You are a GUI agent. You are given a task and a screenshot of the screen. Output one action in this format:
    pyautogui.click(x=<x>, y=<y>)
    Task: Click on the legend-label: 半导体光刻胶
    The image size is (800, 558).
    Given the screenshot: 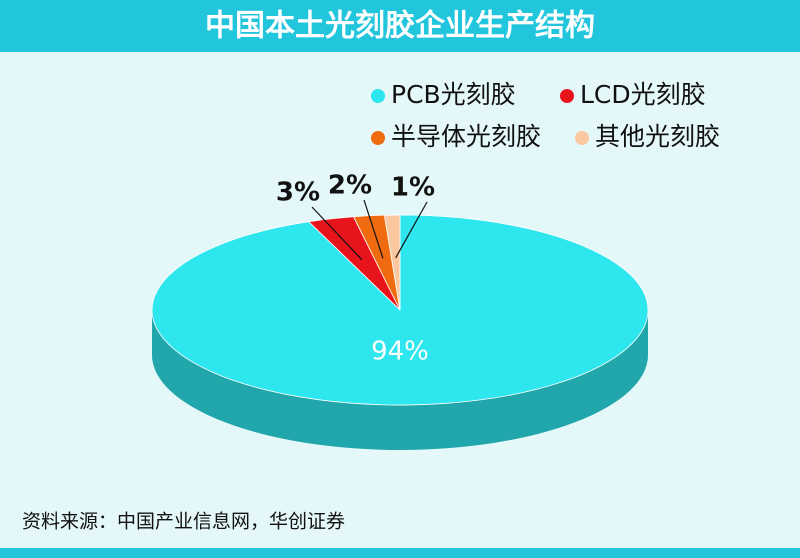 What is the action you would take?
    pyautogui.click(x=466, y=136)
    